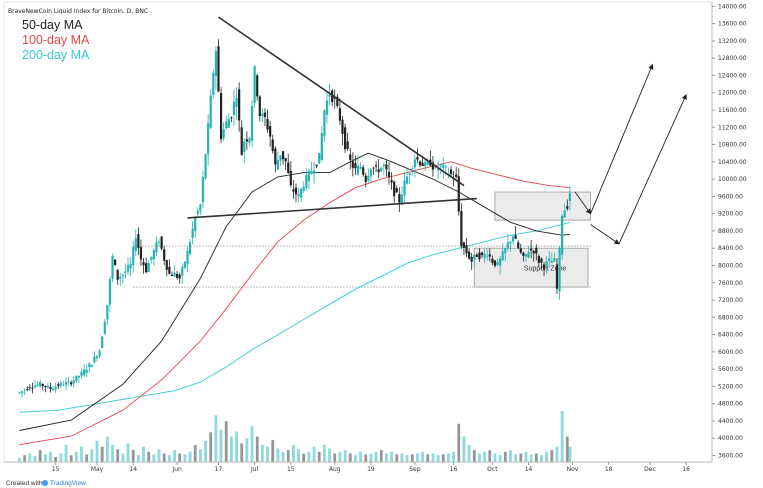  I want to click on x-tick-label: 14, so click(133, 469).